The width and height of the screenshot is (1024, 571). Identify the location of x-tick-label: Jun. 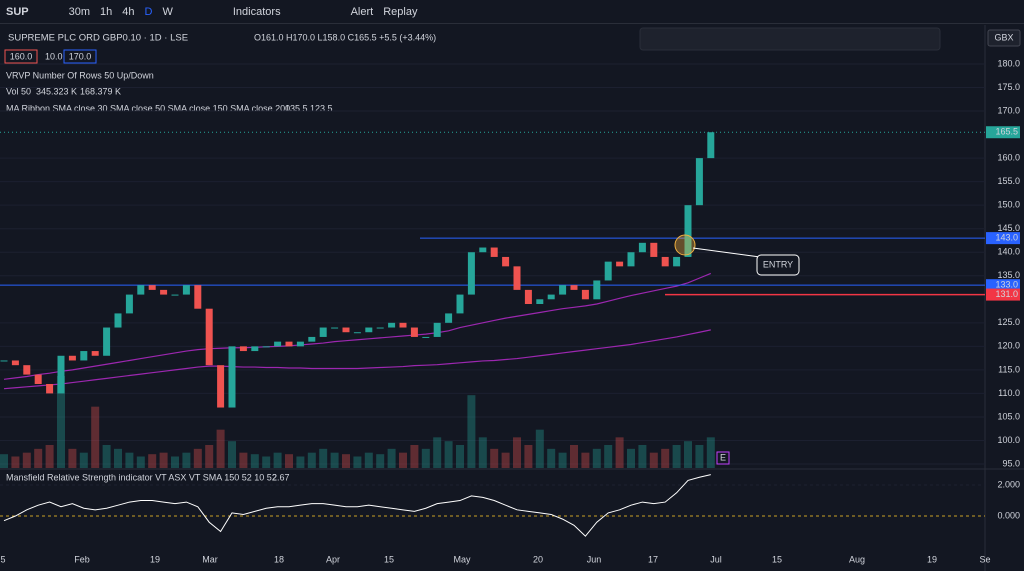
(594, 559).